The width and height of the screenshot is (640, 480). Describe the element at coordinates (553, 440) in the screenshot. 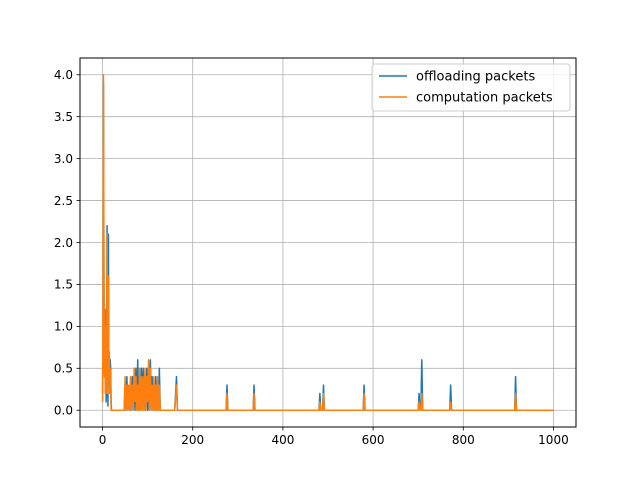

I see `x-tick-label: 1000` at that location.